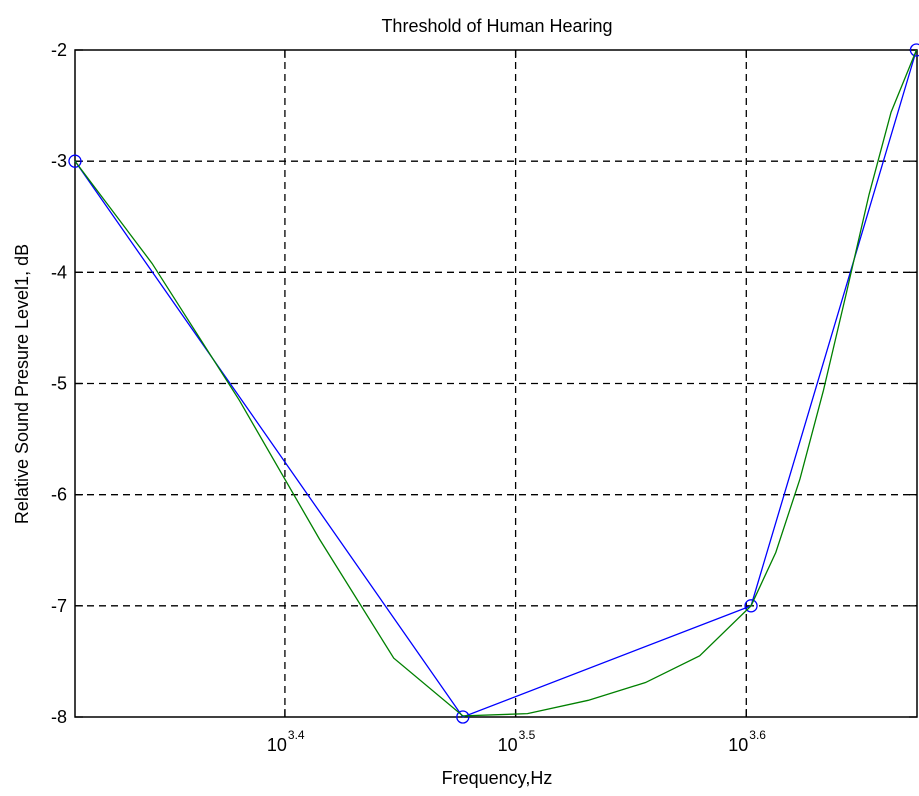 Image resolution: width=919 pixels, height=796 pixels. I want to click on x-tick-label-exponent: 3.4, so click(296, 735).